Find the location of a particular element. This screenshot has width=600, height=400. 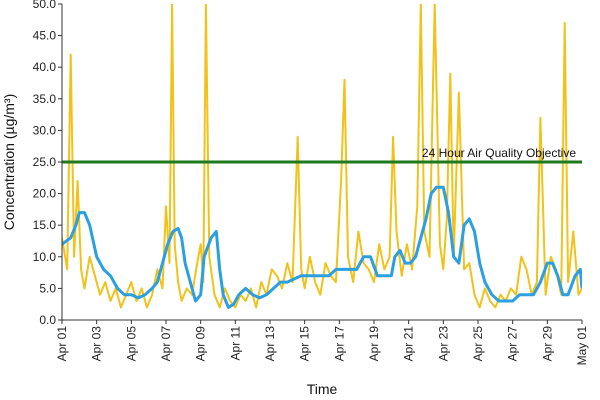

x-tick-label: Apr 03 is located at coordinates (97, 344).